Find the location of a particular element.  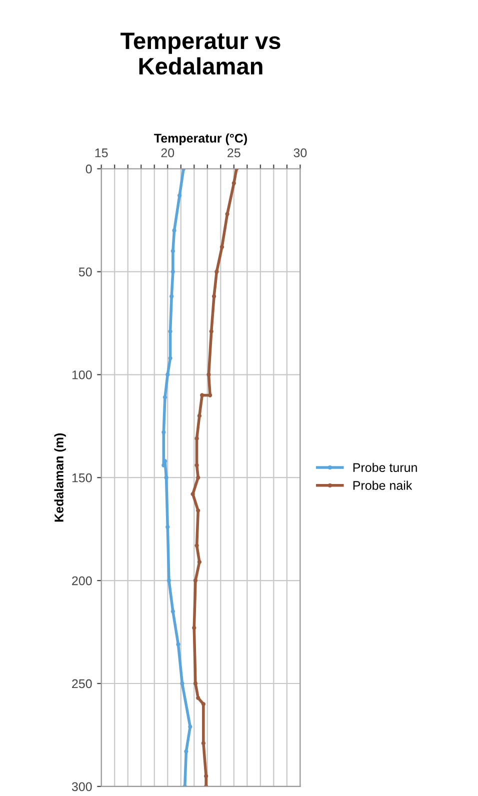

chart-title: Temperatur vs Kedalaman is located at coordinates (200, 53).